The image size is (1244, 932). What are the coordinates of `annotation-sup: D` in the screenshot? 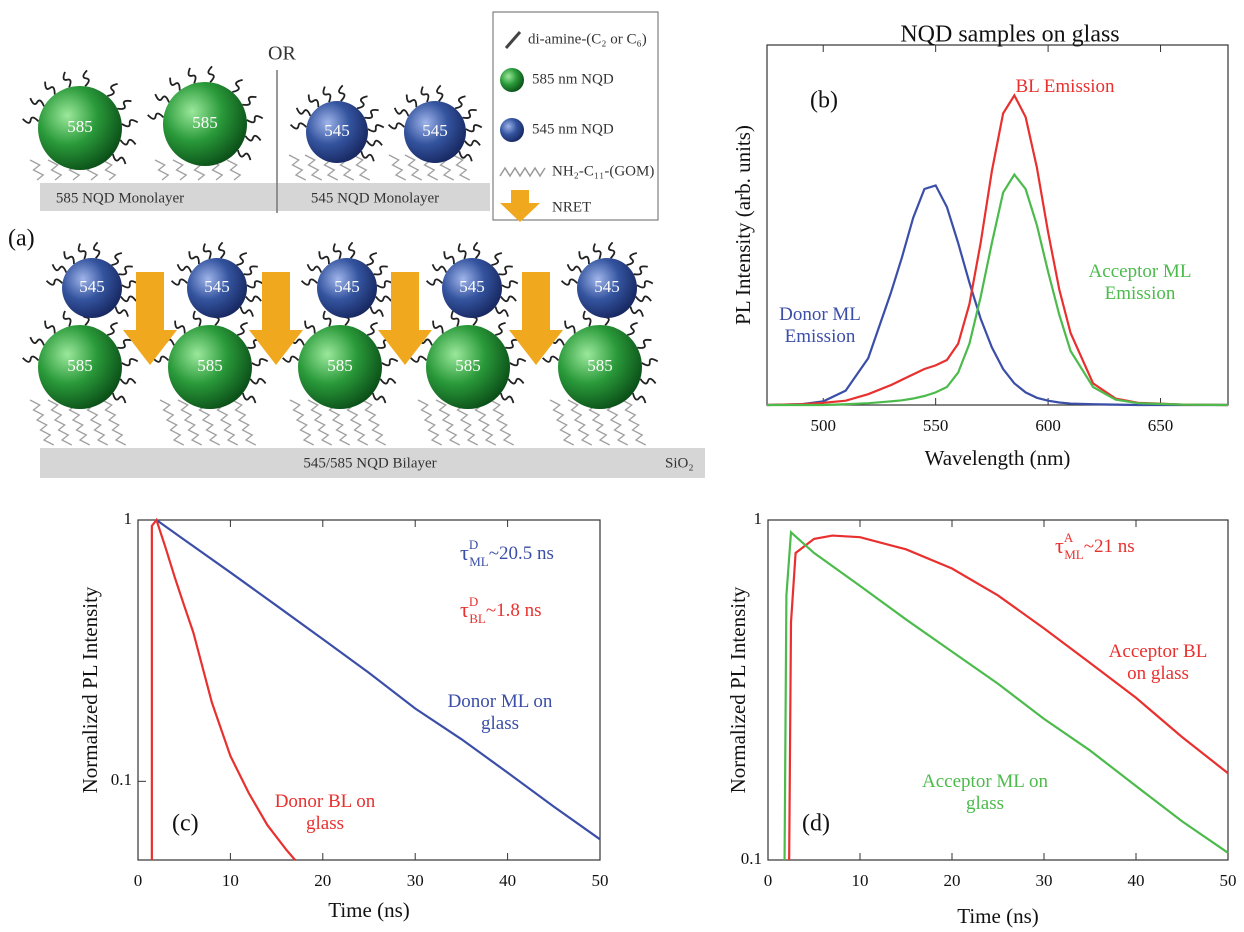 It's located at (473, 544).